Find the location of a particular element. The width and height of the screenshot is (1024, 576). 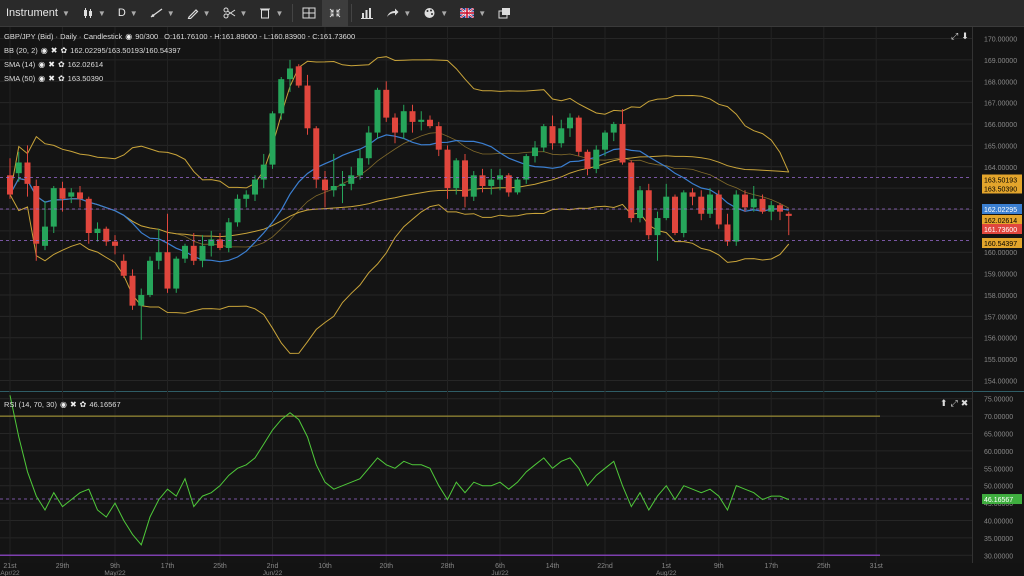

candlestick-icon is located at coordinates (87, 13).